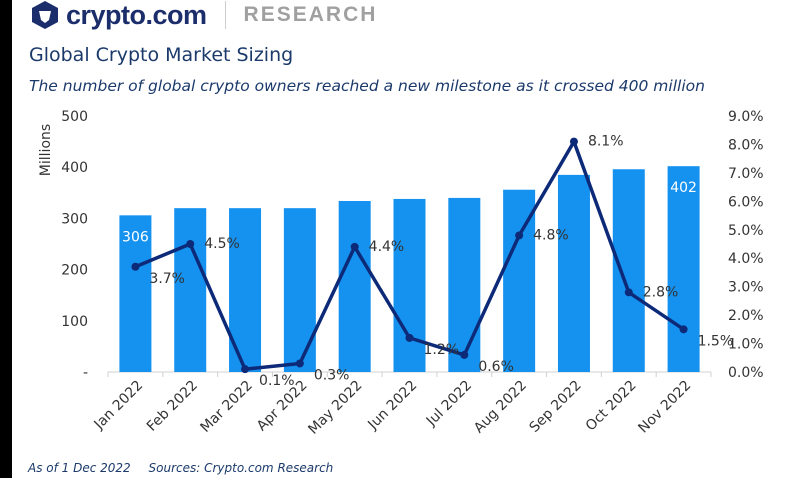 This screenshot has width=800, height=478. I want to click on left-border, so click(6, 239).